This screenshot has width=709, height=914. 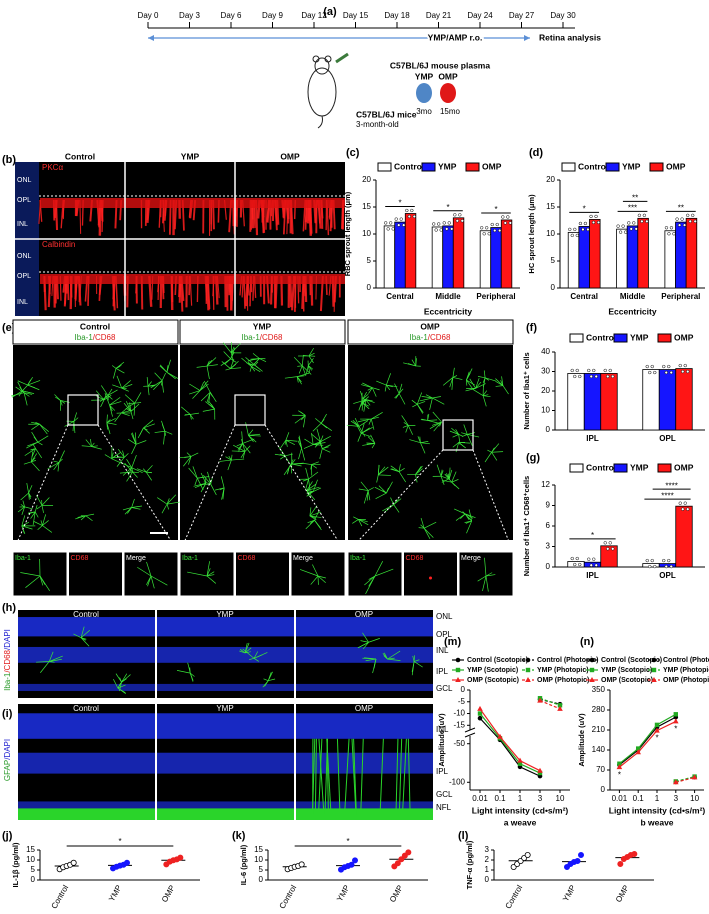 What do you see at coordinates (148, 15) in the screenshot?
I see `day-label: Day 0` at bounding box center [148, 15].